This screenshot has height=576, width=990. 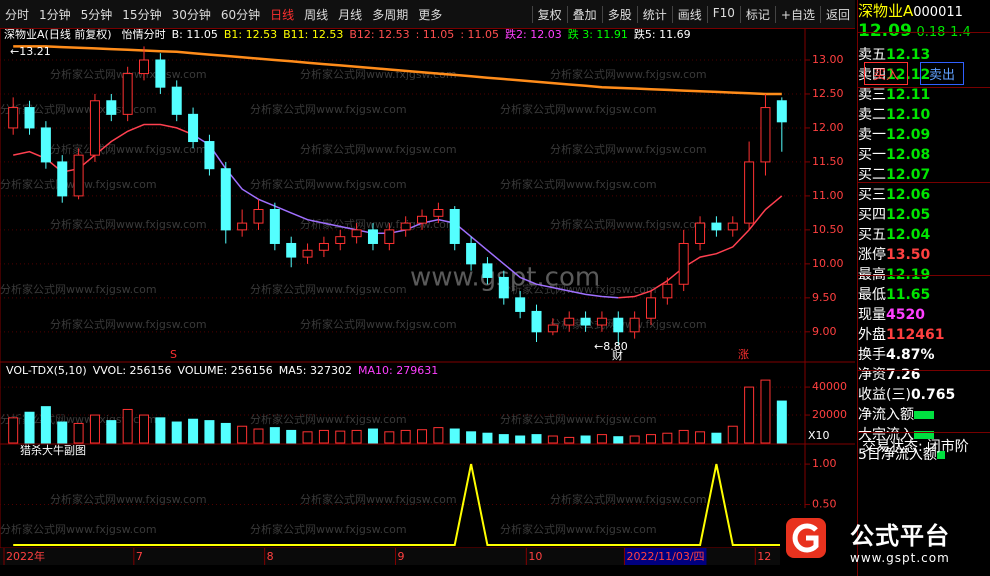 I want to click on period-tab: 分时, so click(x=17, y=14).